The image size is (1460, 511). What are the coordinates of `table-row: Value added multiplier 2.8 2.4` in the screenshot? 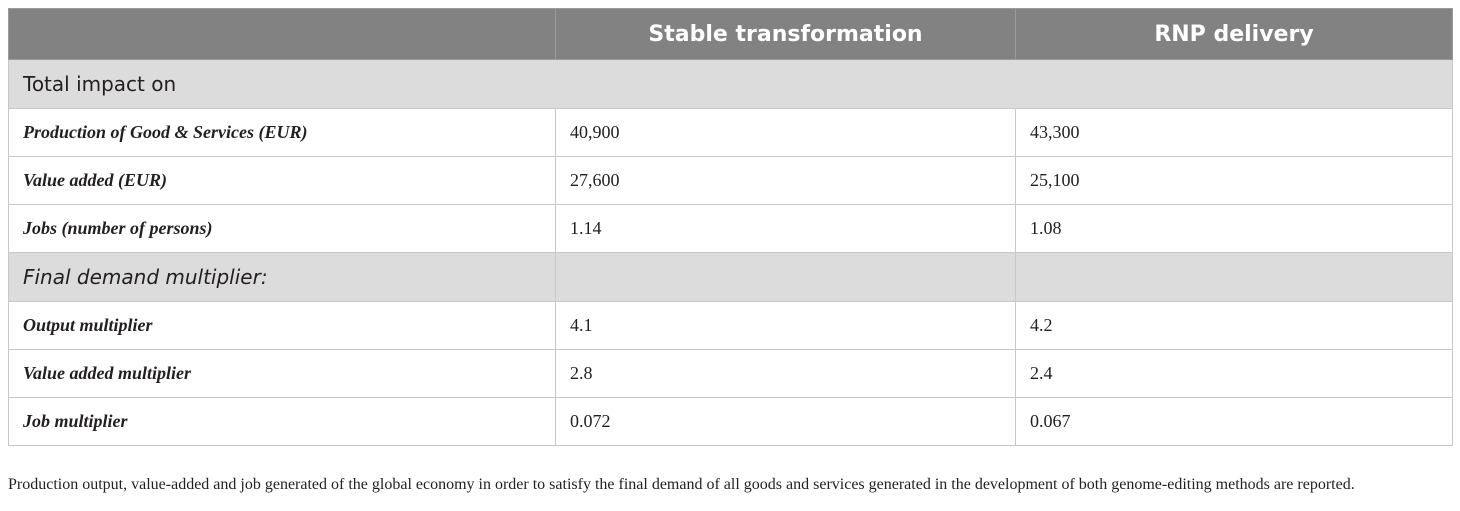 It's located at (730, 373).